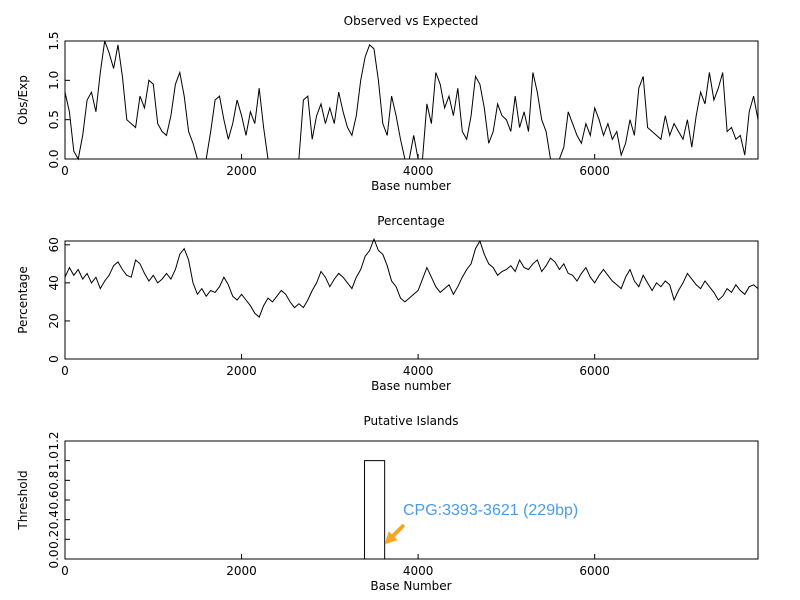  Describe the element at coordinates (335, 366) in the screenshot. I see `percentage-x-ticks: 0 2000 4000 6000` at that location.